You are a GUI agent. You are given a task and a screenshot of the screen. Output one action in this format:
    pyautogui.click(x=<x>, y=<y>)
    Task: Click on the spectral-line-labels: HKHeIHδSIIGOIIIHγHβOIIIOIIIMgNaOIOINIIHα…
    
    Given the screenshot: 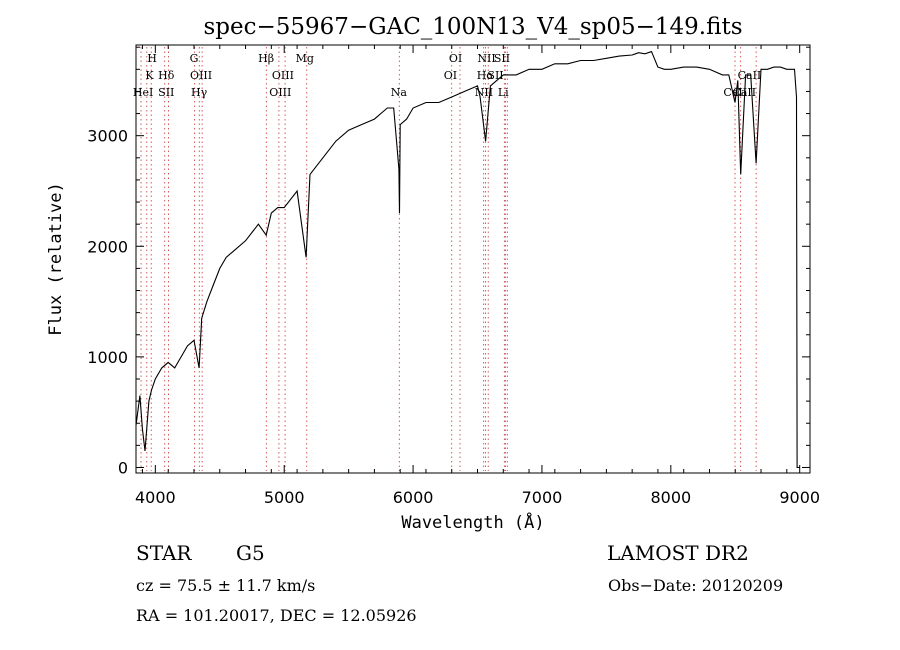 What is the action you would take?
    pyautogui.click(x=447, y=75)
    